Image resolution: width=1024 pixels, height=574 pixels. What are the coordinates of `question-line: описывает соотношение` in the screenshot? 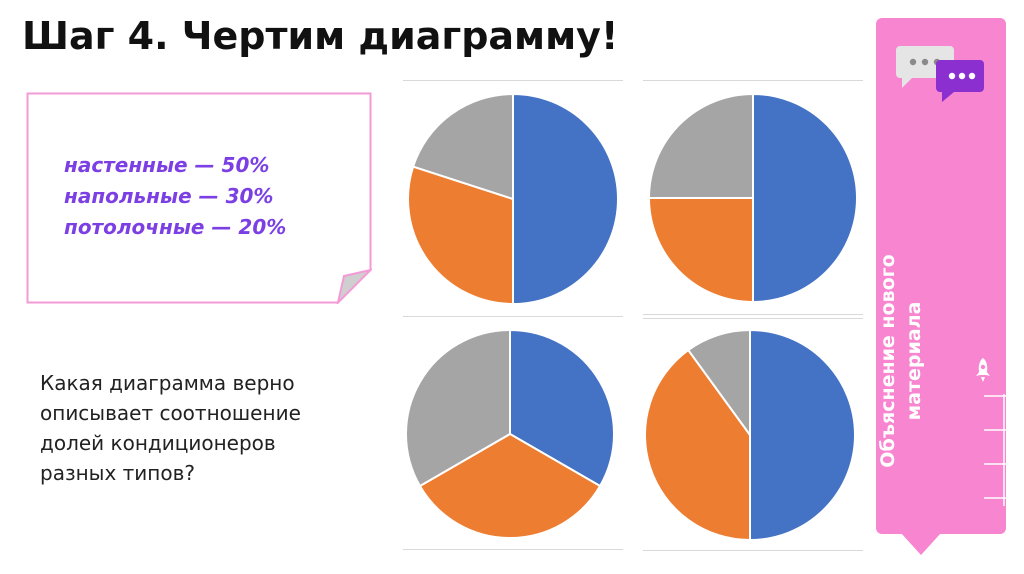 It's located at (170, 413).